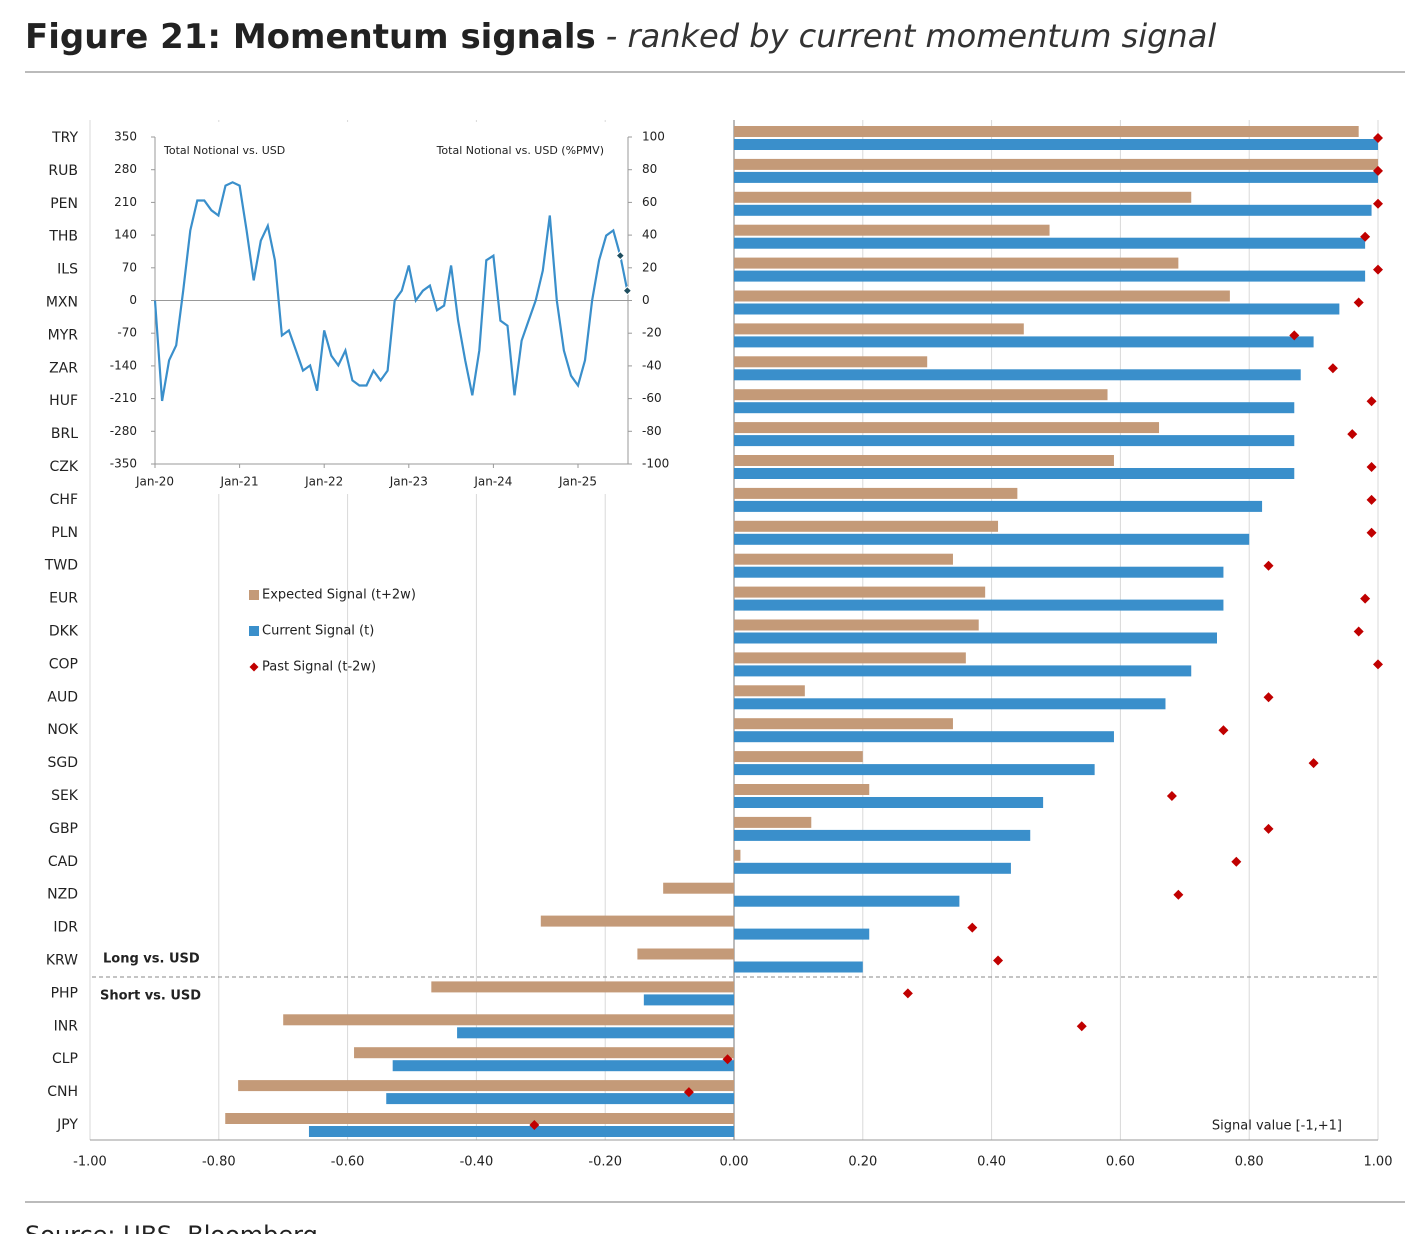  I want to click on y-tick-label: RUB, so click(63, 171).